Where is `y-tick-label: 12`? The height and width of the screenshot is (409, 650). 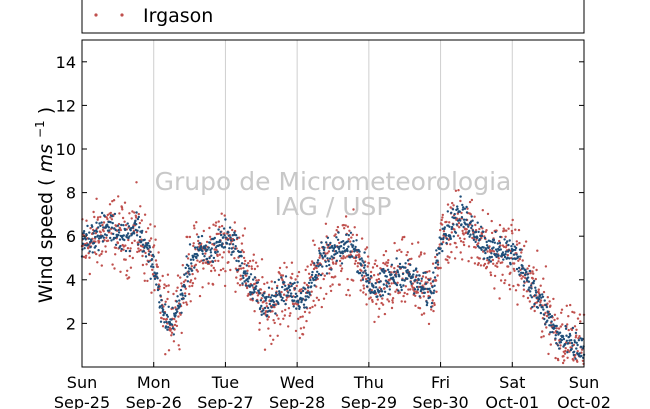 y-tick-label: 12 is located at coordinates (66, 105).